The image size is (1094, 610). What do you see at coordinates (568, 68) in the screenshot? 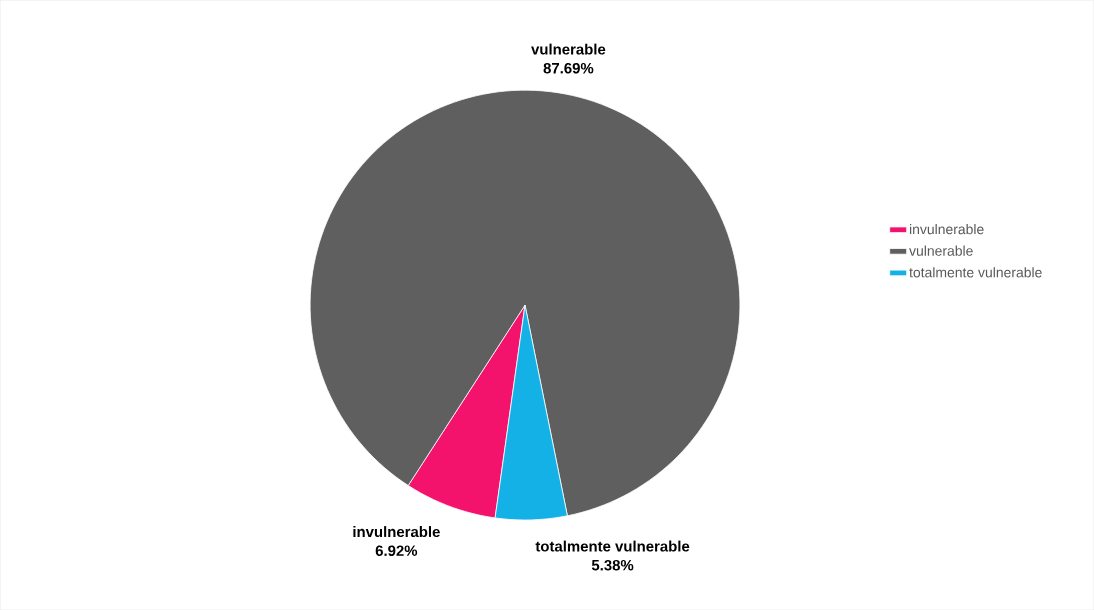
I see `data-label: 87.69%` at bounding box center [568, 68].